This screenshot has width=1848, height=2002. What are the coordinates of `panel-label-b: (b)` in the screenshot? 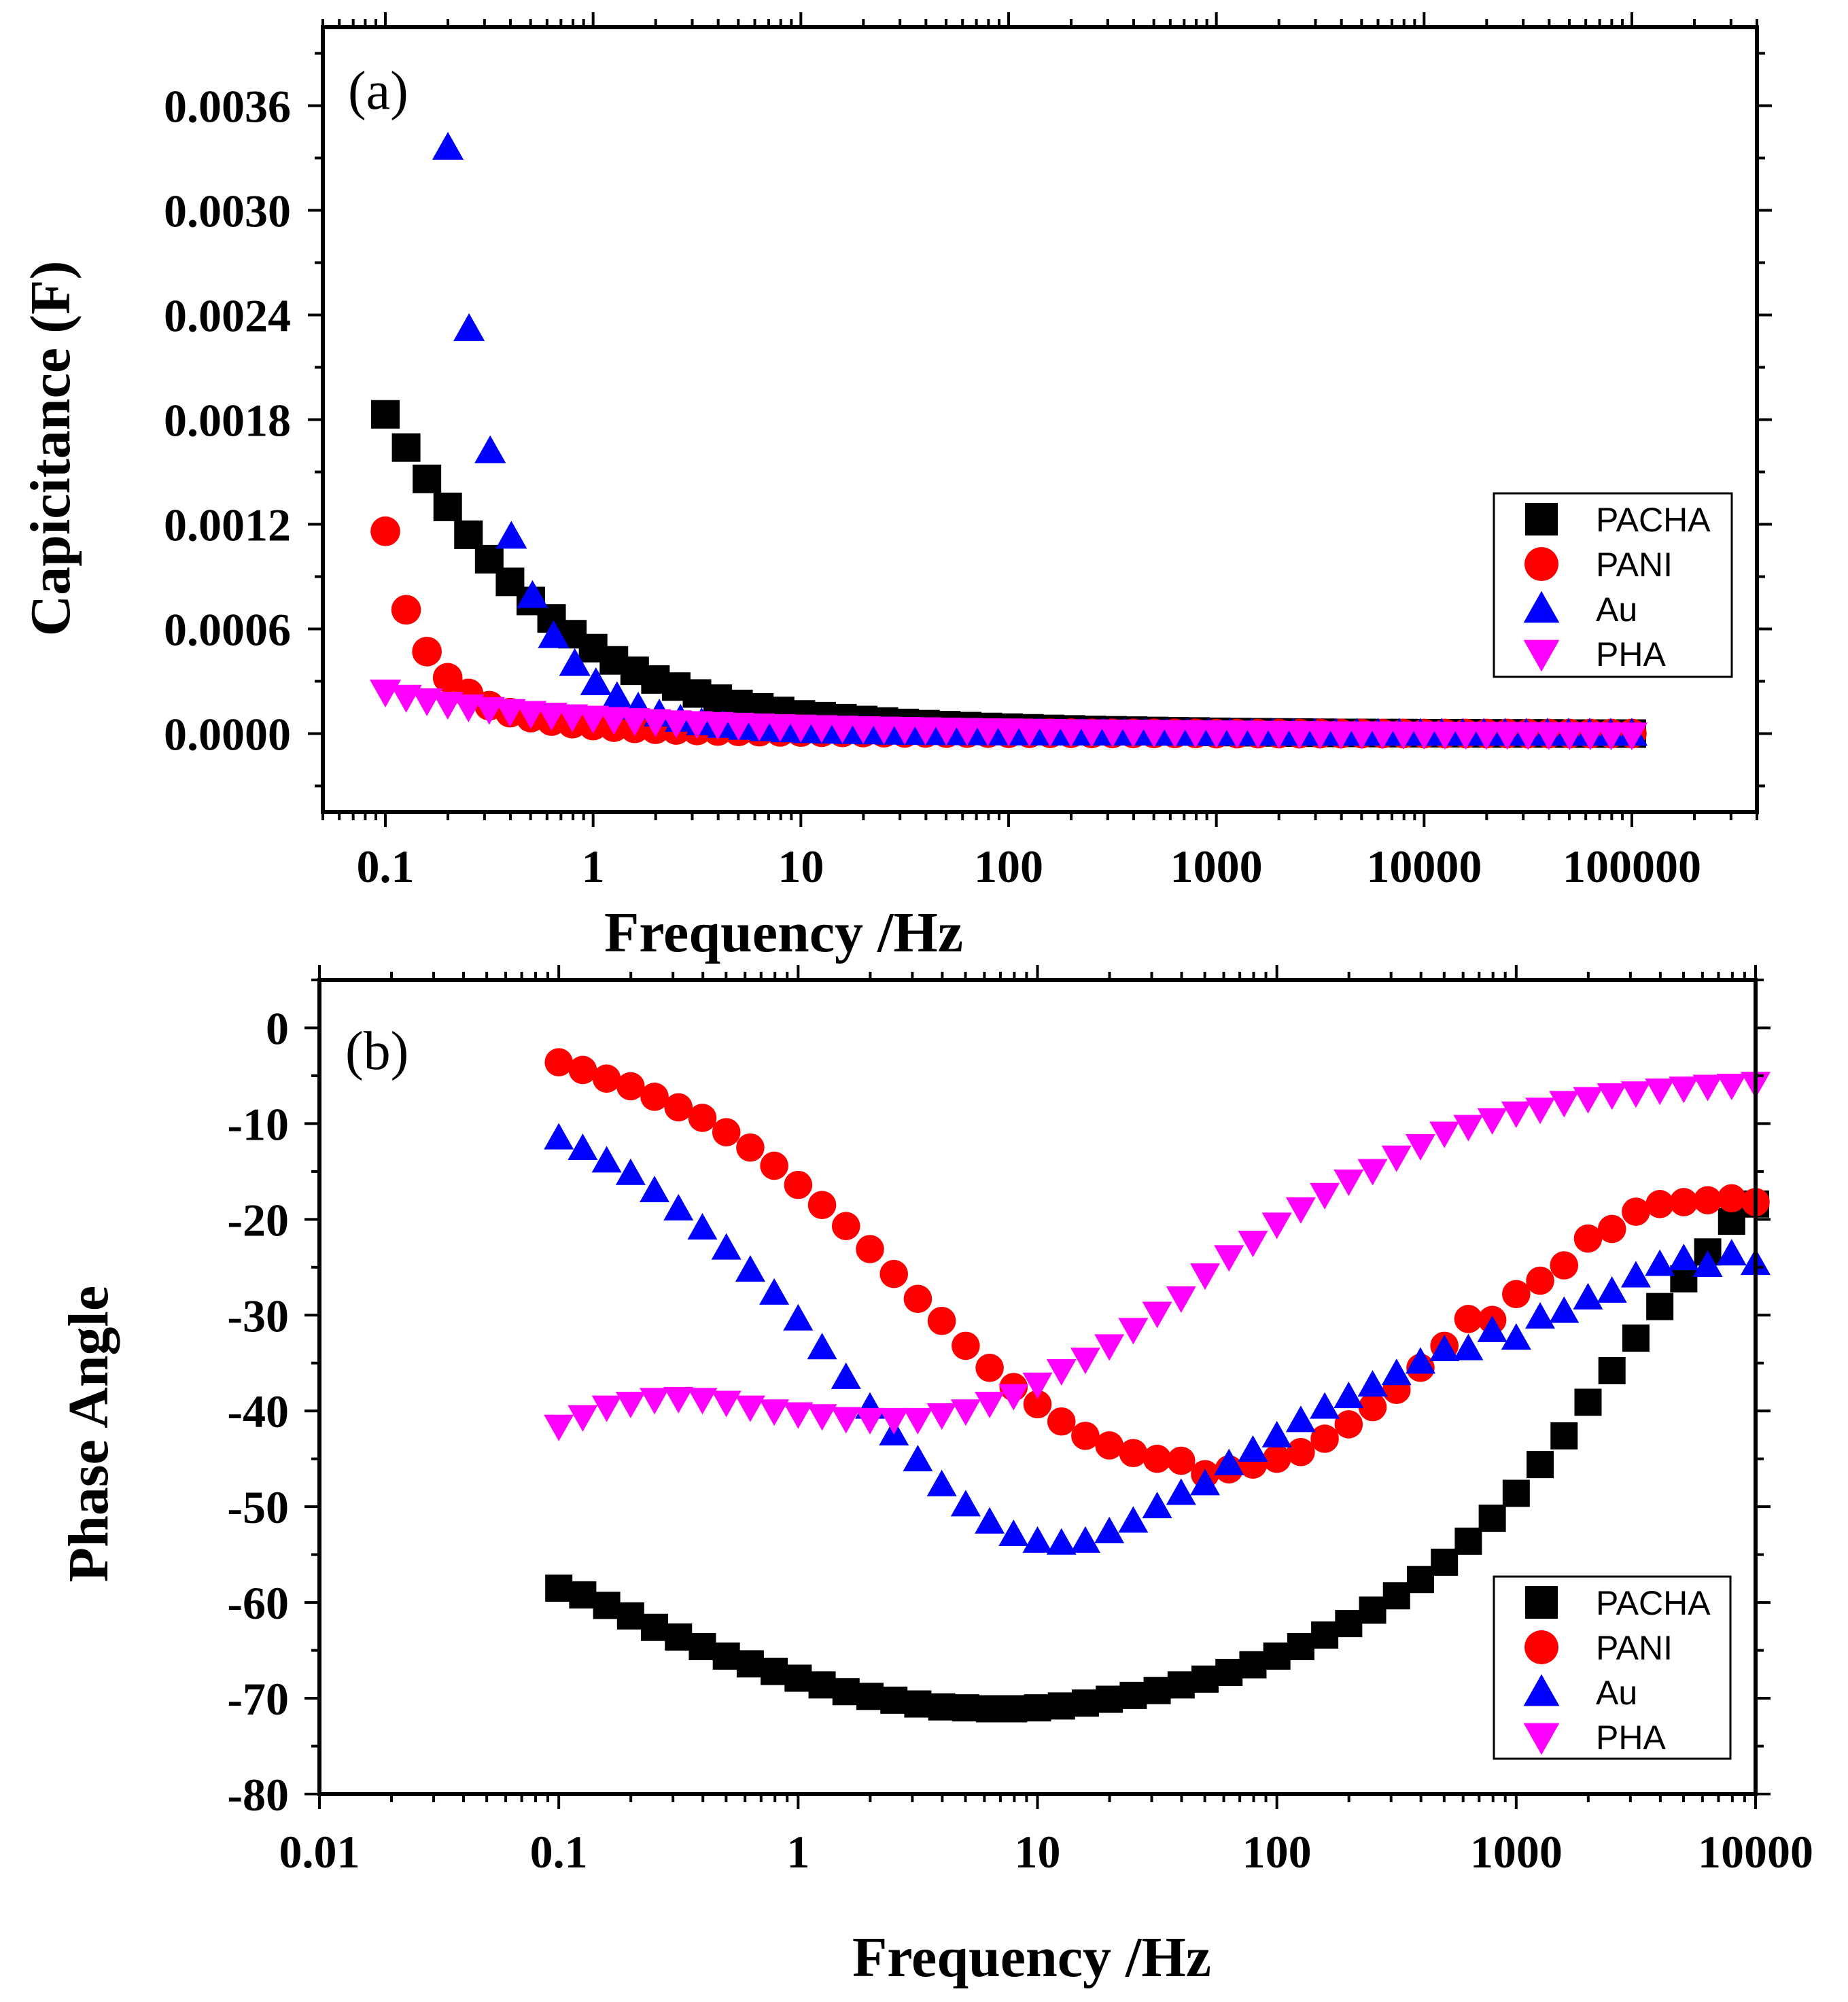 It's located at (376, 1051).